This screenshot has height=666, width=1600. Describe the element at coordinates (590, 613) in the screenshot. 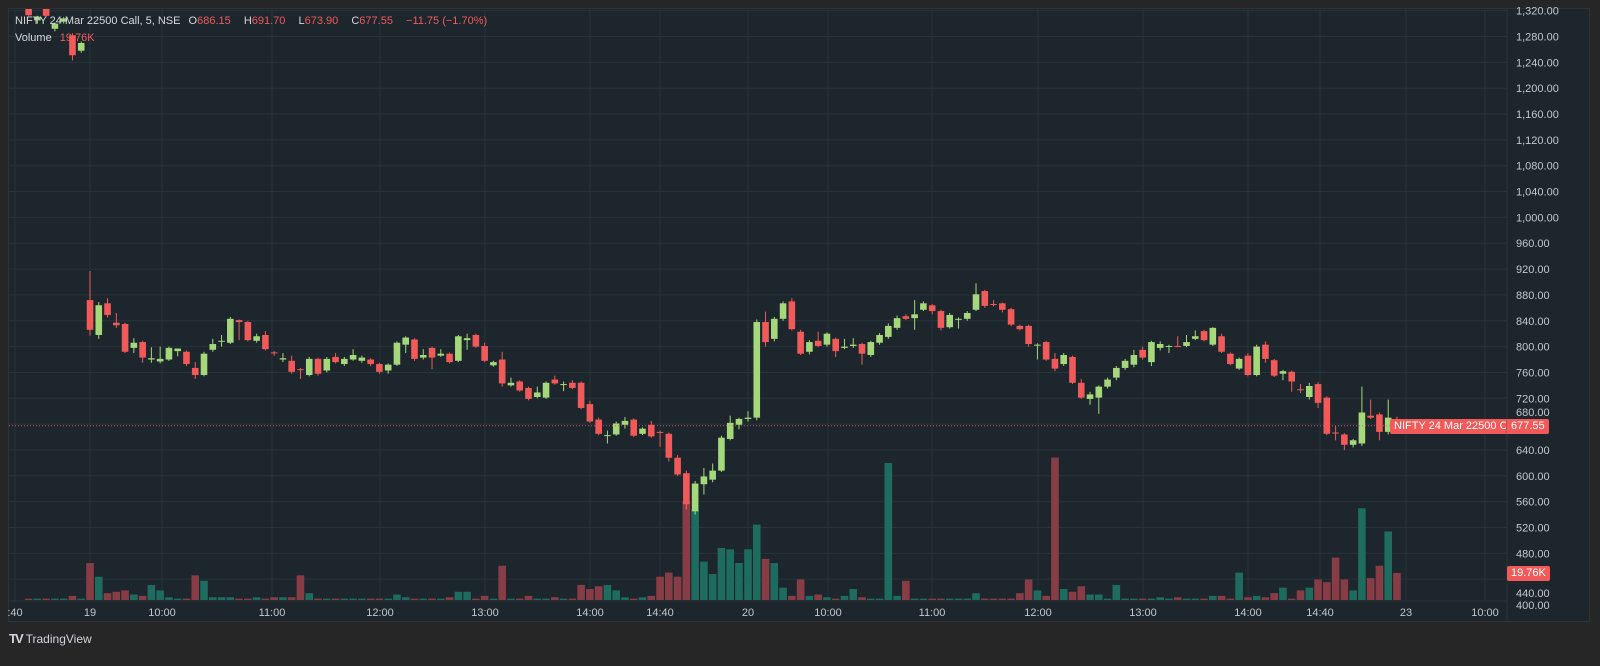

I see `time-tick-label: 14:00` at that location.